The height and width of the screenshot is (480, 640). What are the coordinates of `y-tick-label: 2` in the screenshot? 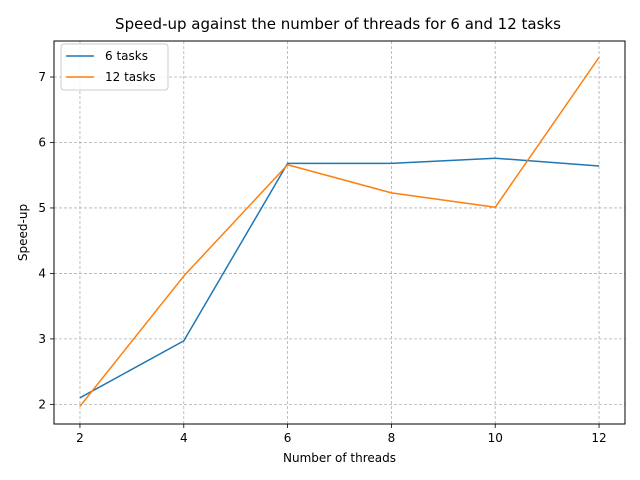 It's located at (42, 404).